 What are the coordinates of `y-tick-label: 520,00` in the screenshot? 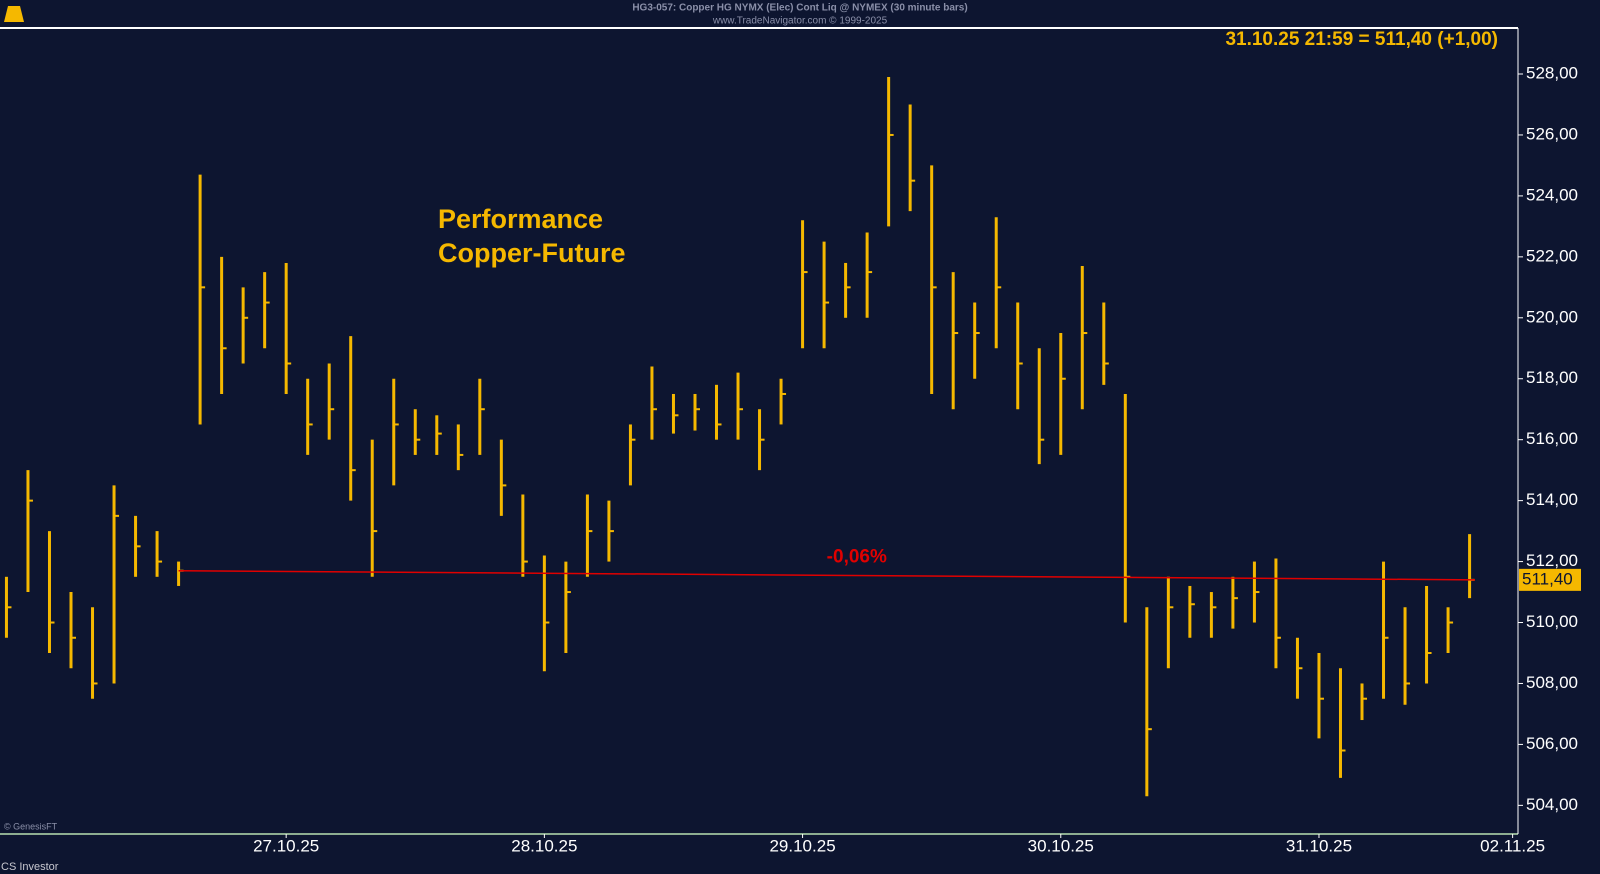 It's located at (1552, 316).